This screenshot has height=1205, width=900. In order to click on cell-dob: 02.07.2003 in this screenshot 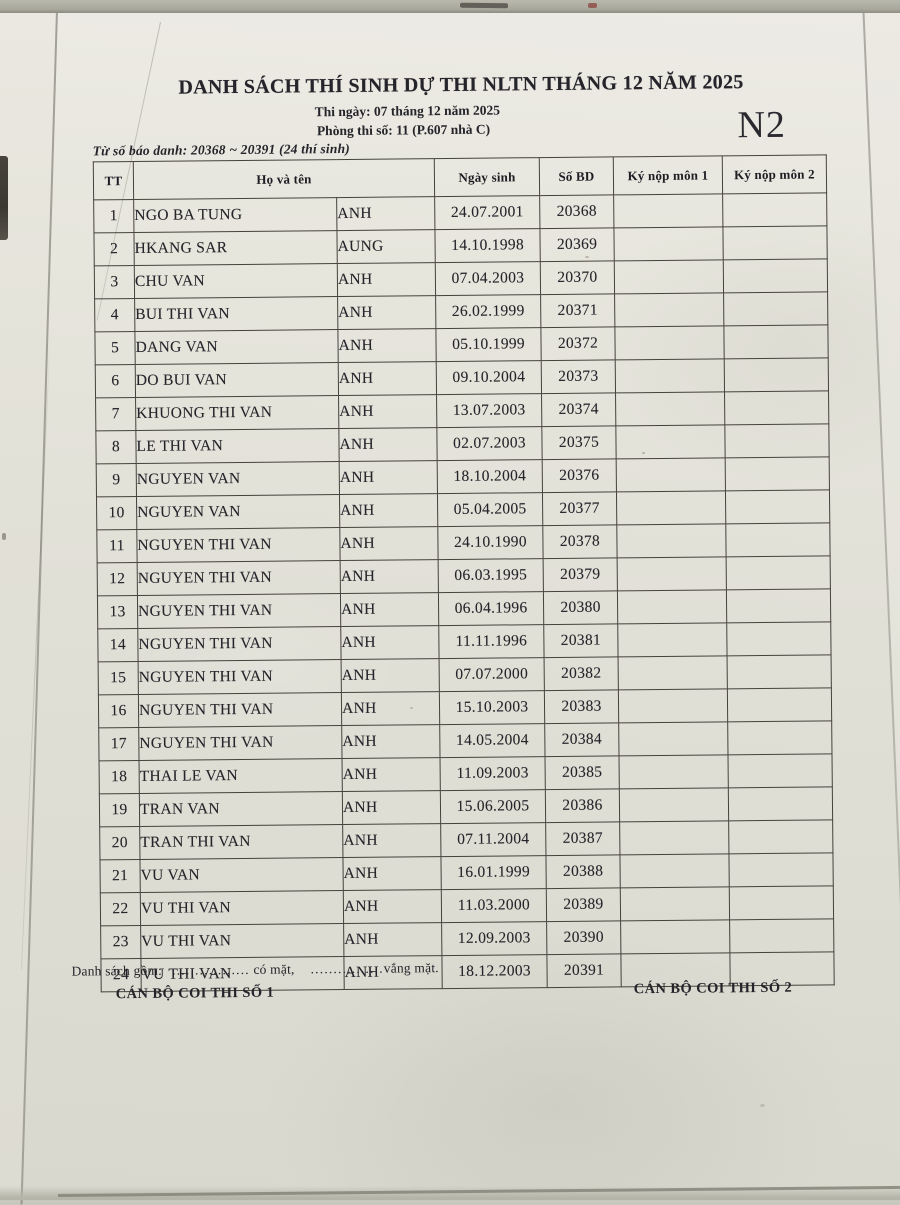, I will do `click(489, 443)`.